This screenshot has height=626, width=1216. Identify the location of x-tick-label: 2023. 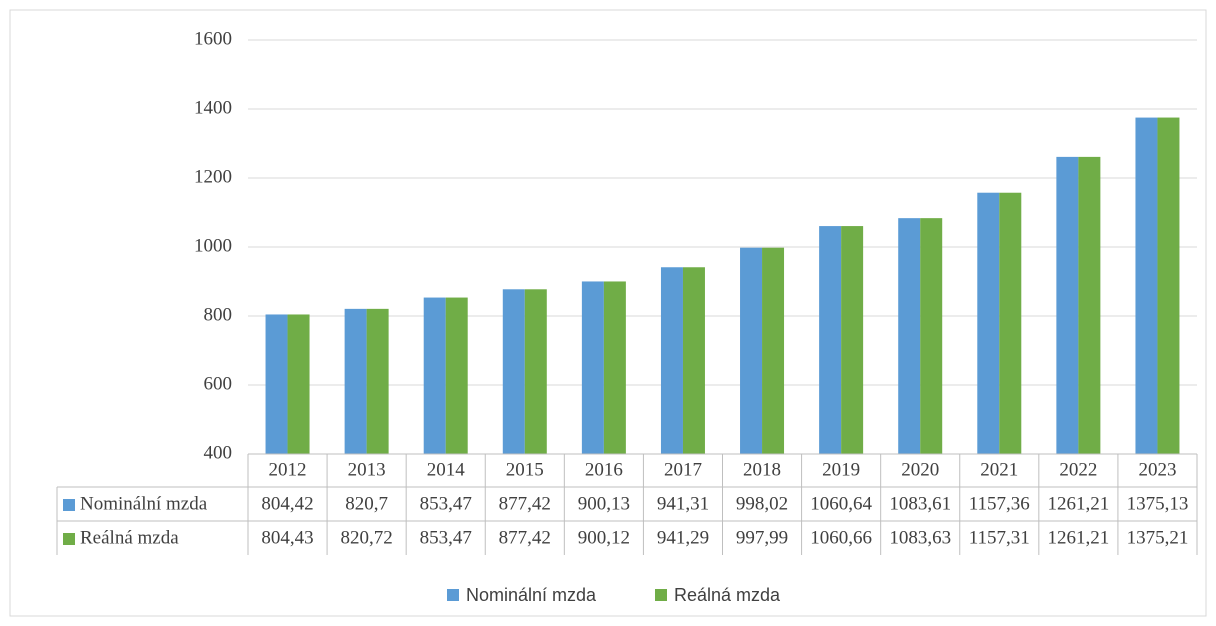
(1157, 469).